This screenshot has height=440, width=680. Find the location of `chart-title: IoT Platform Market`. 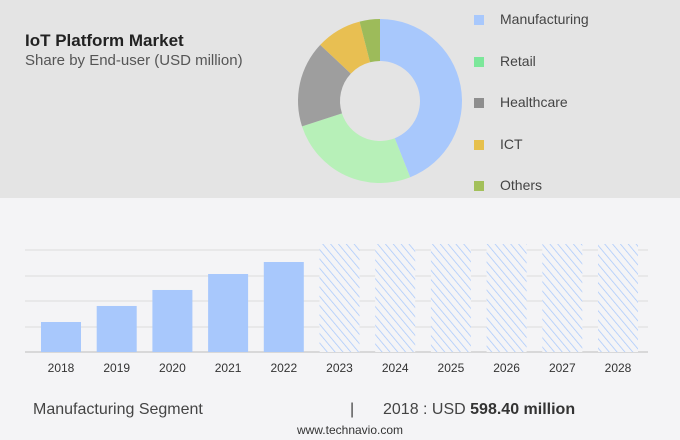

chart-title: IoT Platform Market is located at coordinates (104, 40).